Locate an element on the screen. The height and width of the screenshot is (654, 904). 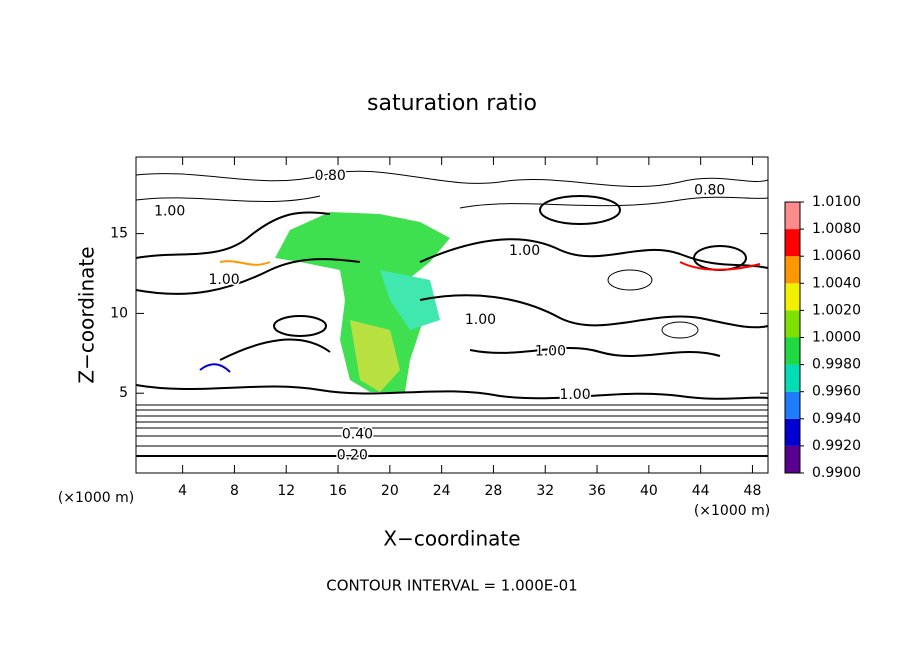
colorbar-tick-label: 1.0060 is located at coordinates (836, 256).